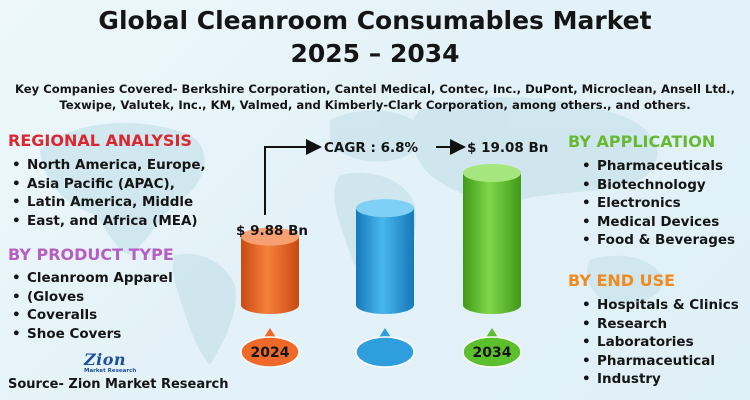  What do you see at coordinates (91, 315) in the screenshot?
I see `product-item: Coveralls` at bounding box center [91, 315].